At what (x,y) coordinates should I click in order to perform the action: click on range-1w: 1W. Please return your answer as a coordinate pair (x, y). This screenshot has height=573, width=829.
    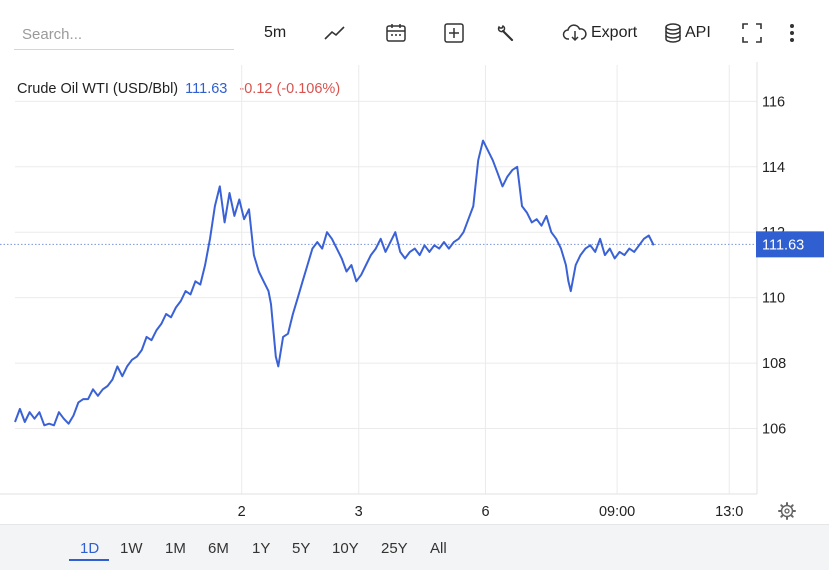
    Looking at the image, I should click on (131, 548).